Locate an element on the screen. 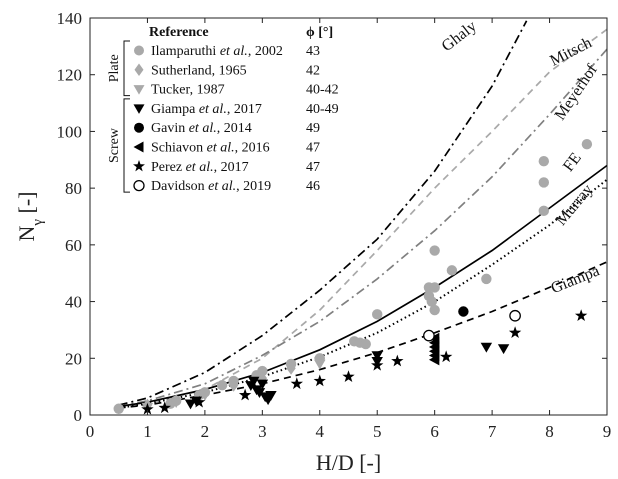 The width and height of the screenshot is (618, 479). legend-marker-perez is located at coordinates (139, 166).